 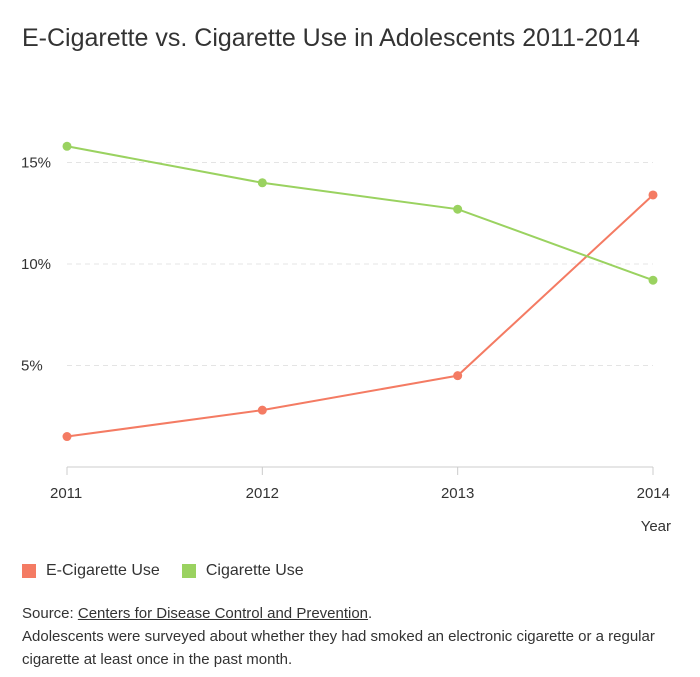 I want to click on x-tick-label: 2012, so click(x=262, y=493).